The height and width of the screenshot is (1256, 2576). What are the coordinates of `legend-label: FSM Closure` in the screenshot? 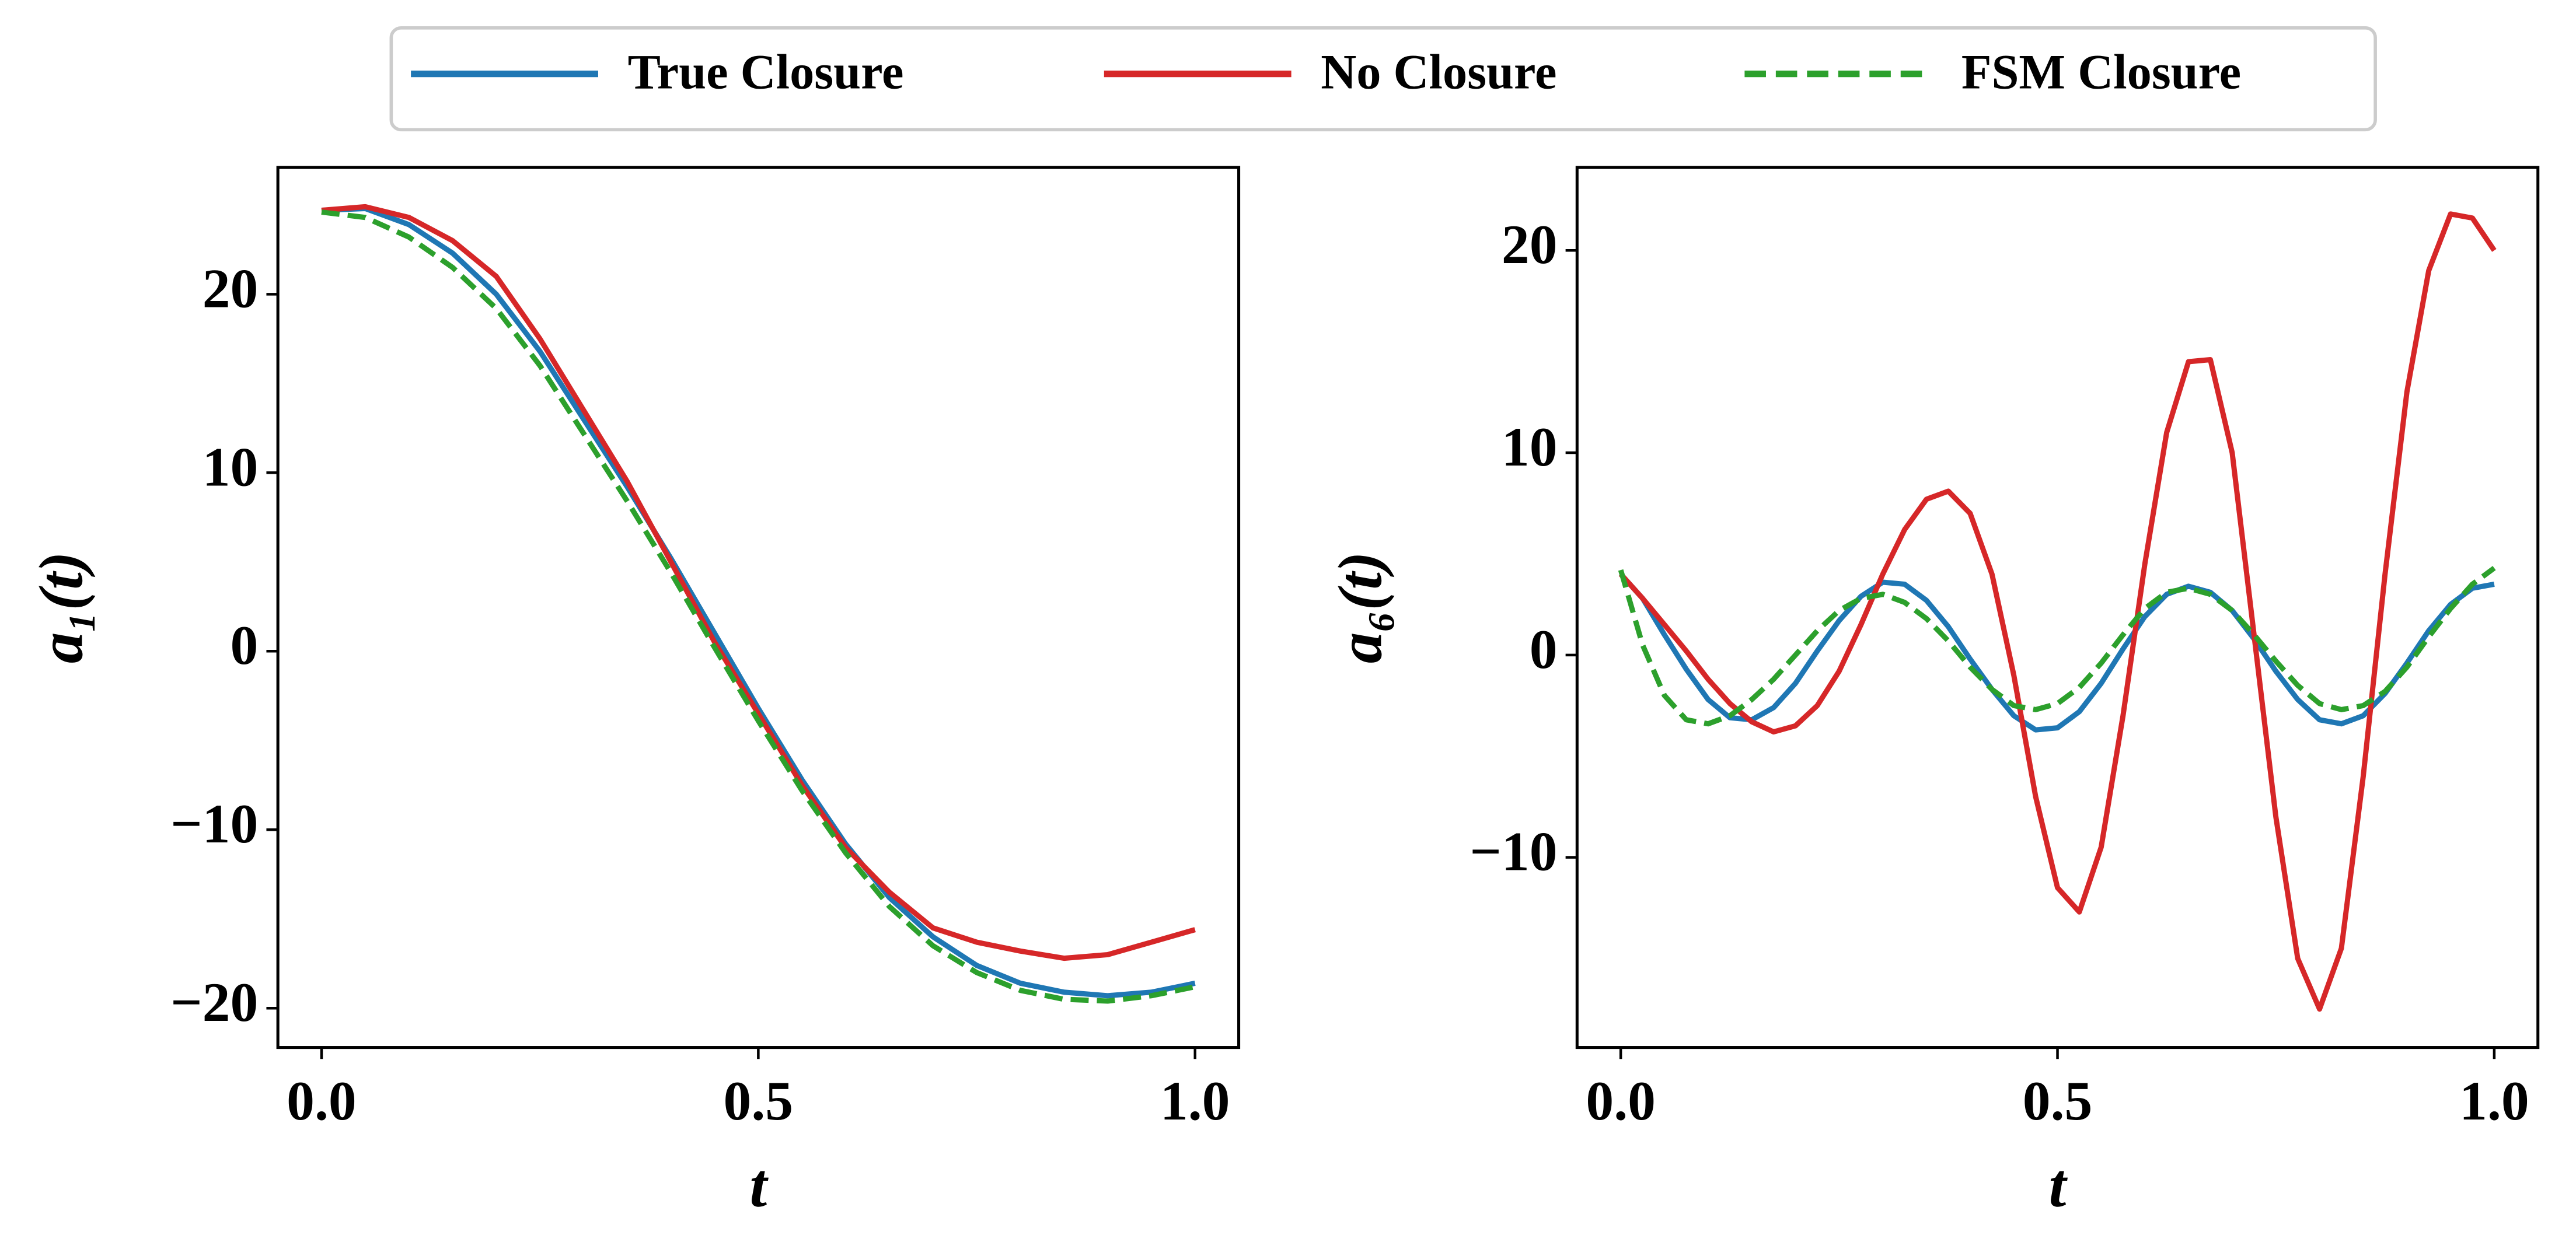 It's located at (2101, 73).